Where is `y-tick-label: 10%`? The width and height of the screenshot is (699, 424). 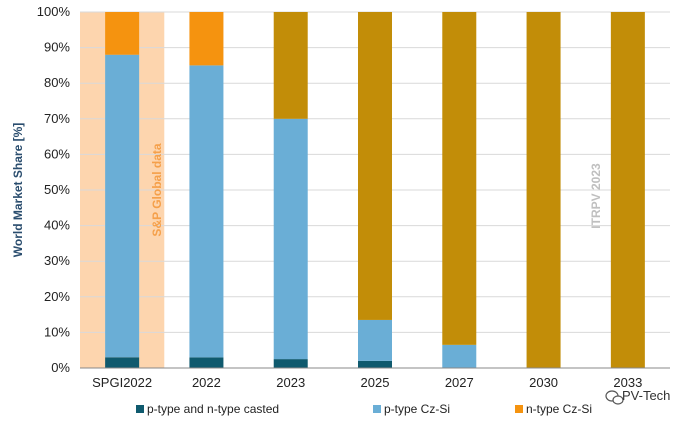
y-tick-label: 10% is located at coordinates (57, 331).